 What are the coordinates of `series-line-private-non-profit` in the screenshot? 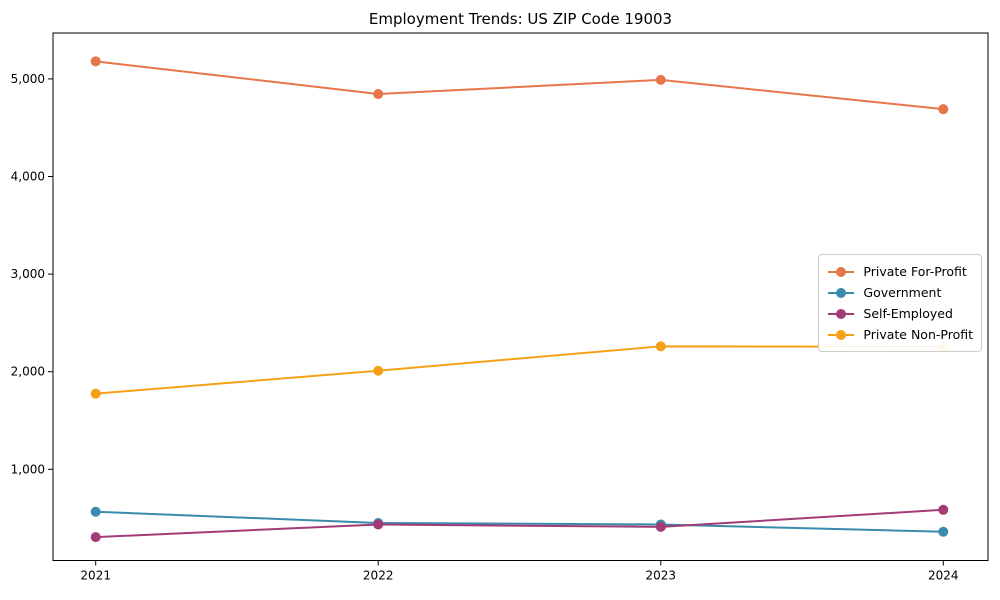 It's located at (519, 370).